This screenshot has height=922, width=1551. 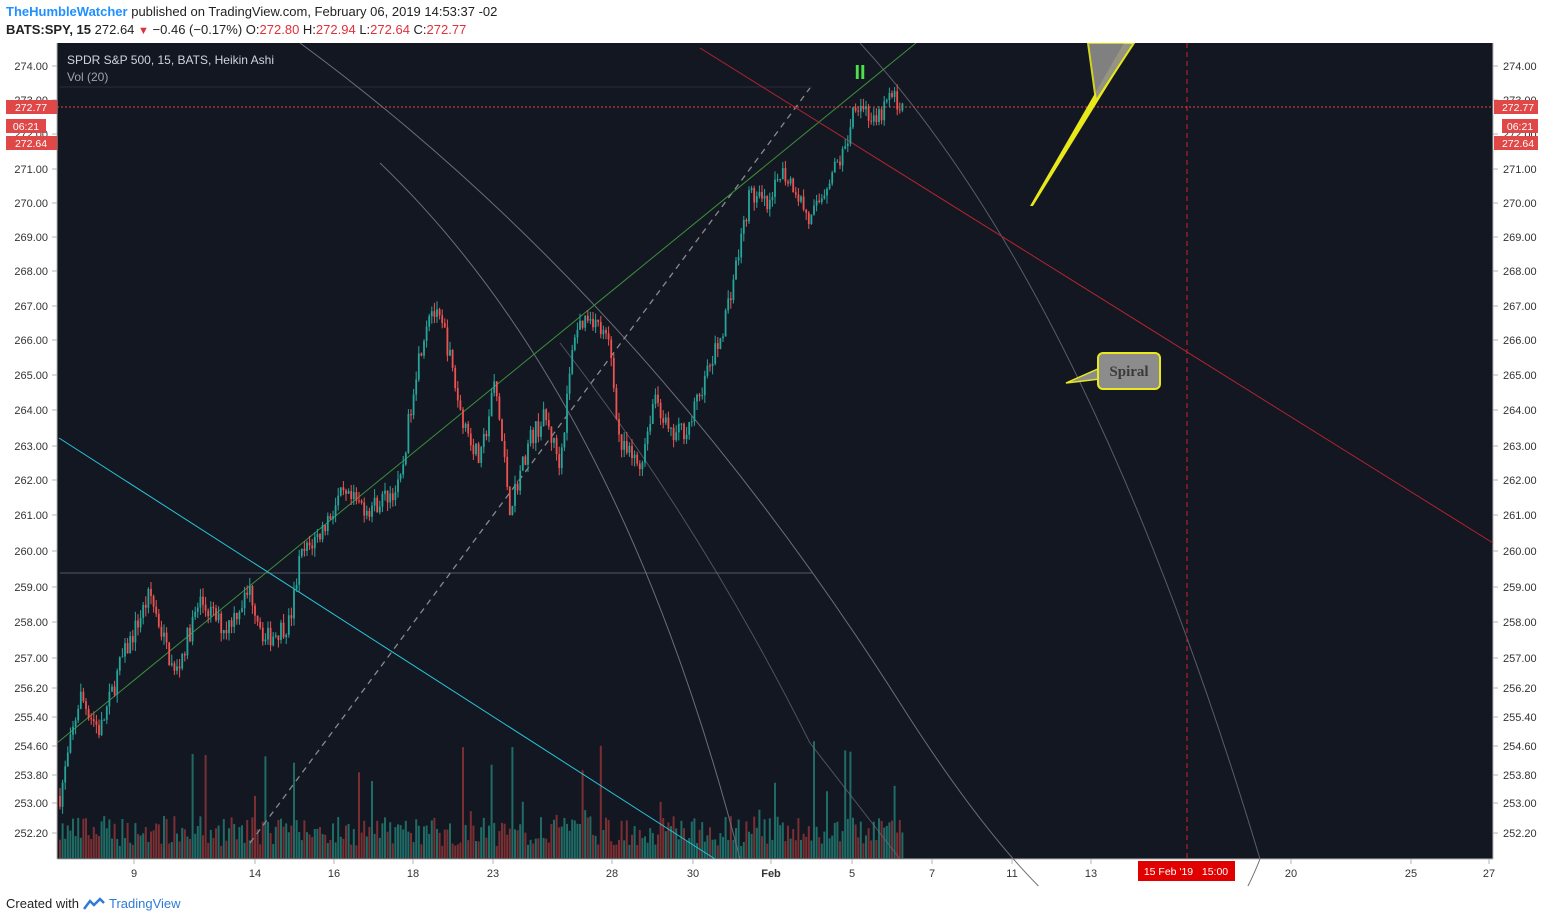 I want to click on time-axis: 9 14 16 18 23 28 30 Feb 5 7 11 13 20 25 27, so click(x=813, y=869).